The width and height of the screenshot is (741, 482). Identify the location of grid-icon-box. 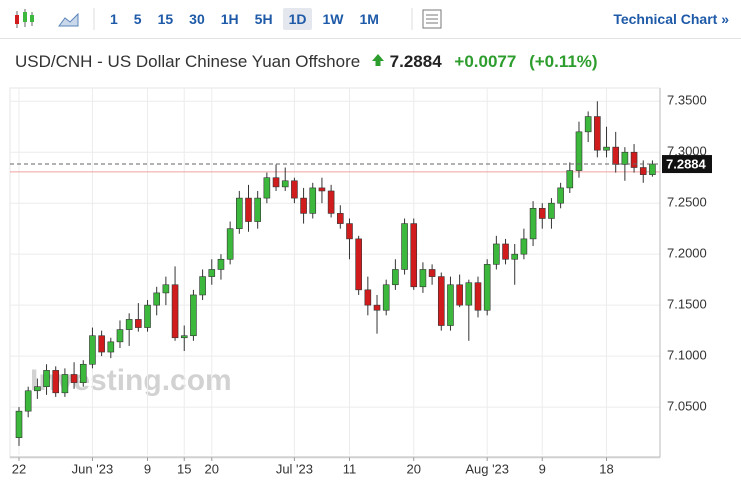
(426, 19).